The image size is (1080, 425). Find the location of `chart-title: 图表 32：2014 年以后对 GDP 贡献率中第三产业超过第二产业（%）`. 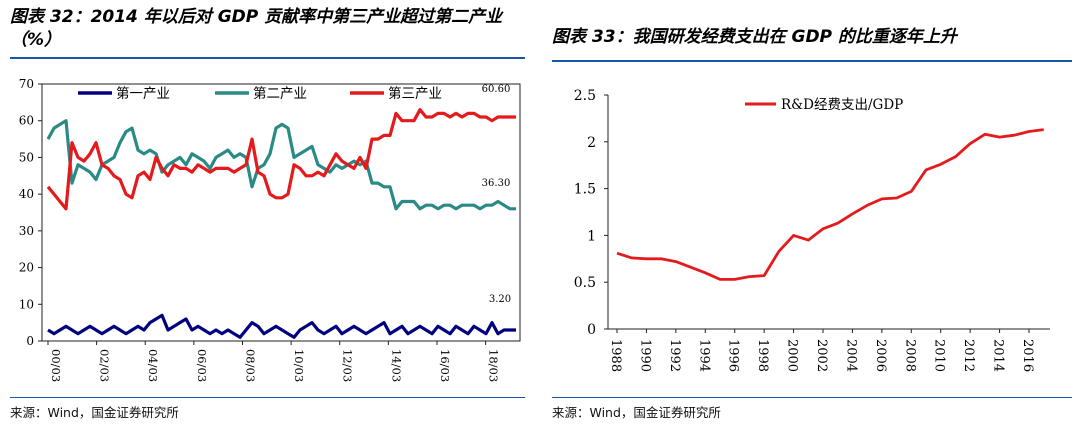

chart-title: 图表 32：2014 年以后对 GDP 贡献率中第三产业超过第二产业（%） is located at coordinates (256, 28).